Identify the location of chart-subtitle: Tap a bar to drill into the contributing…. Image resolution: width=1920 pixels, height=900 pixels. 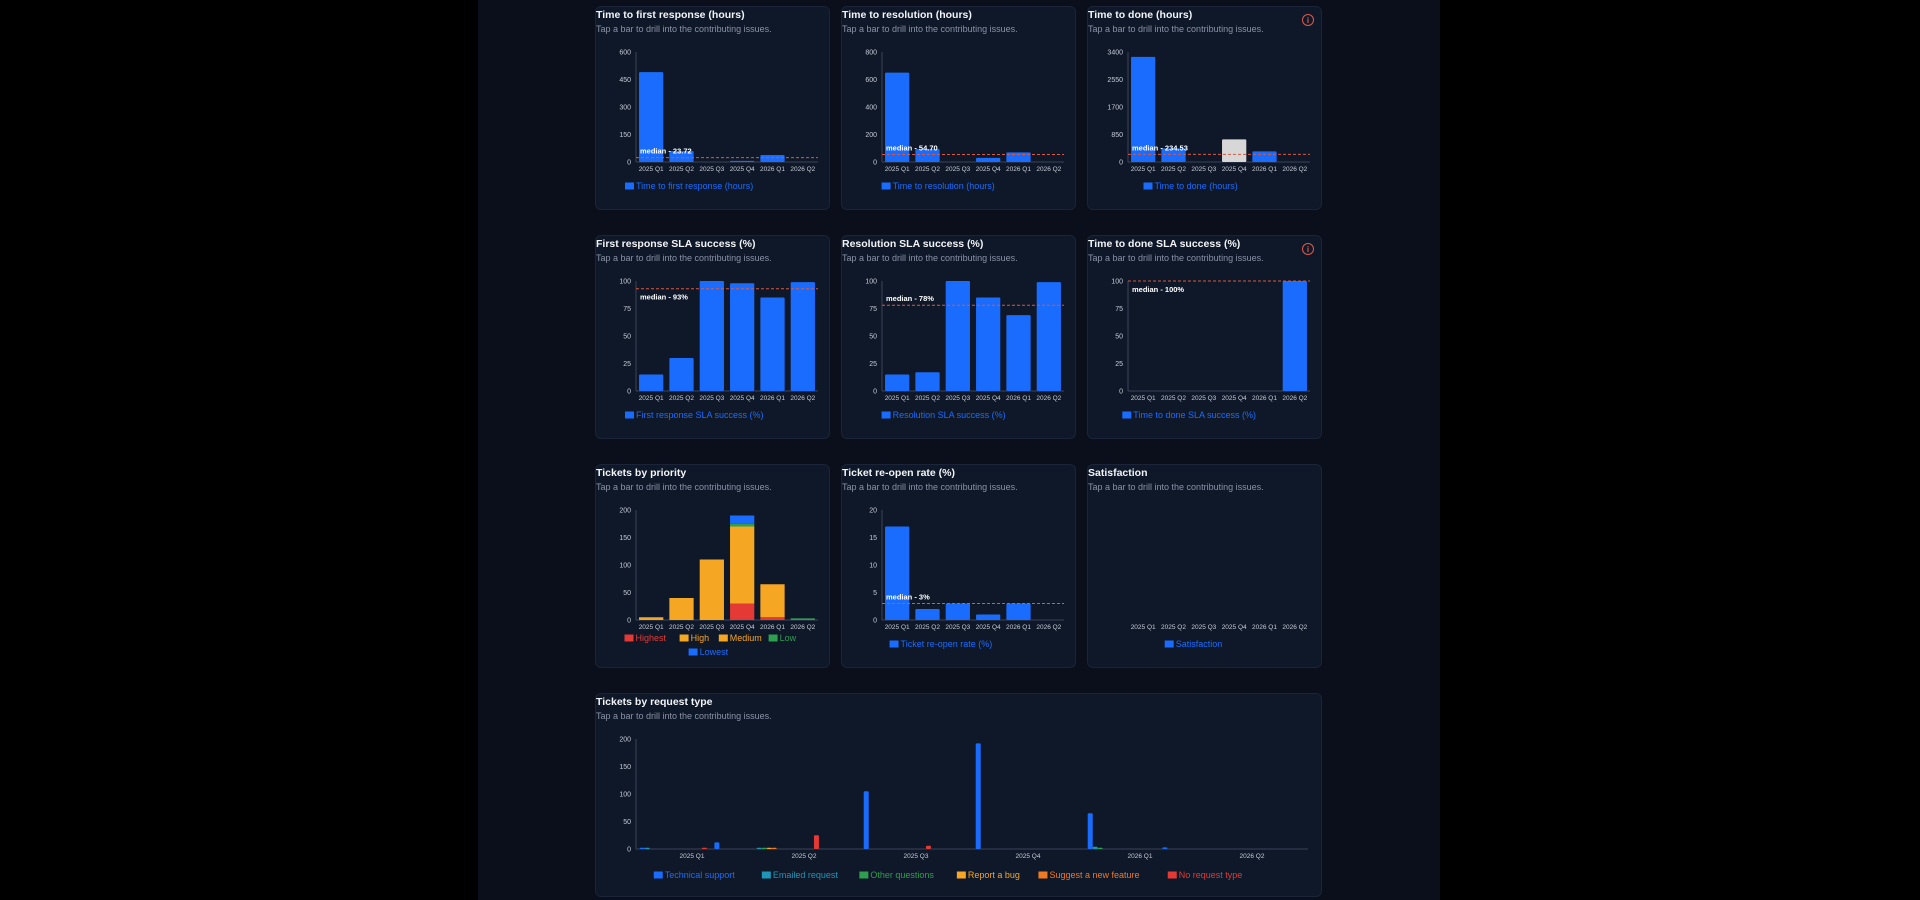
(1176, 258).